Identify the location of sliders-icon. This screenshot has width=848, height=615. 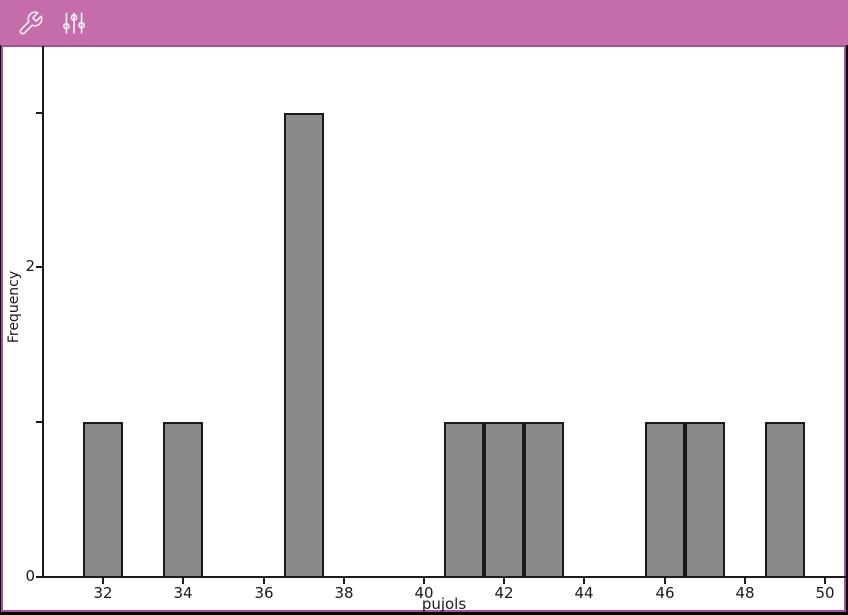
(74, 23).